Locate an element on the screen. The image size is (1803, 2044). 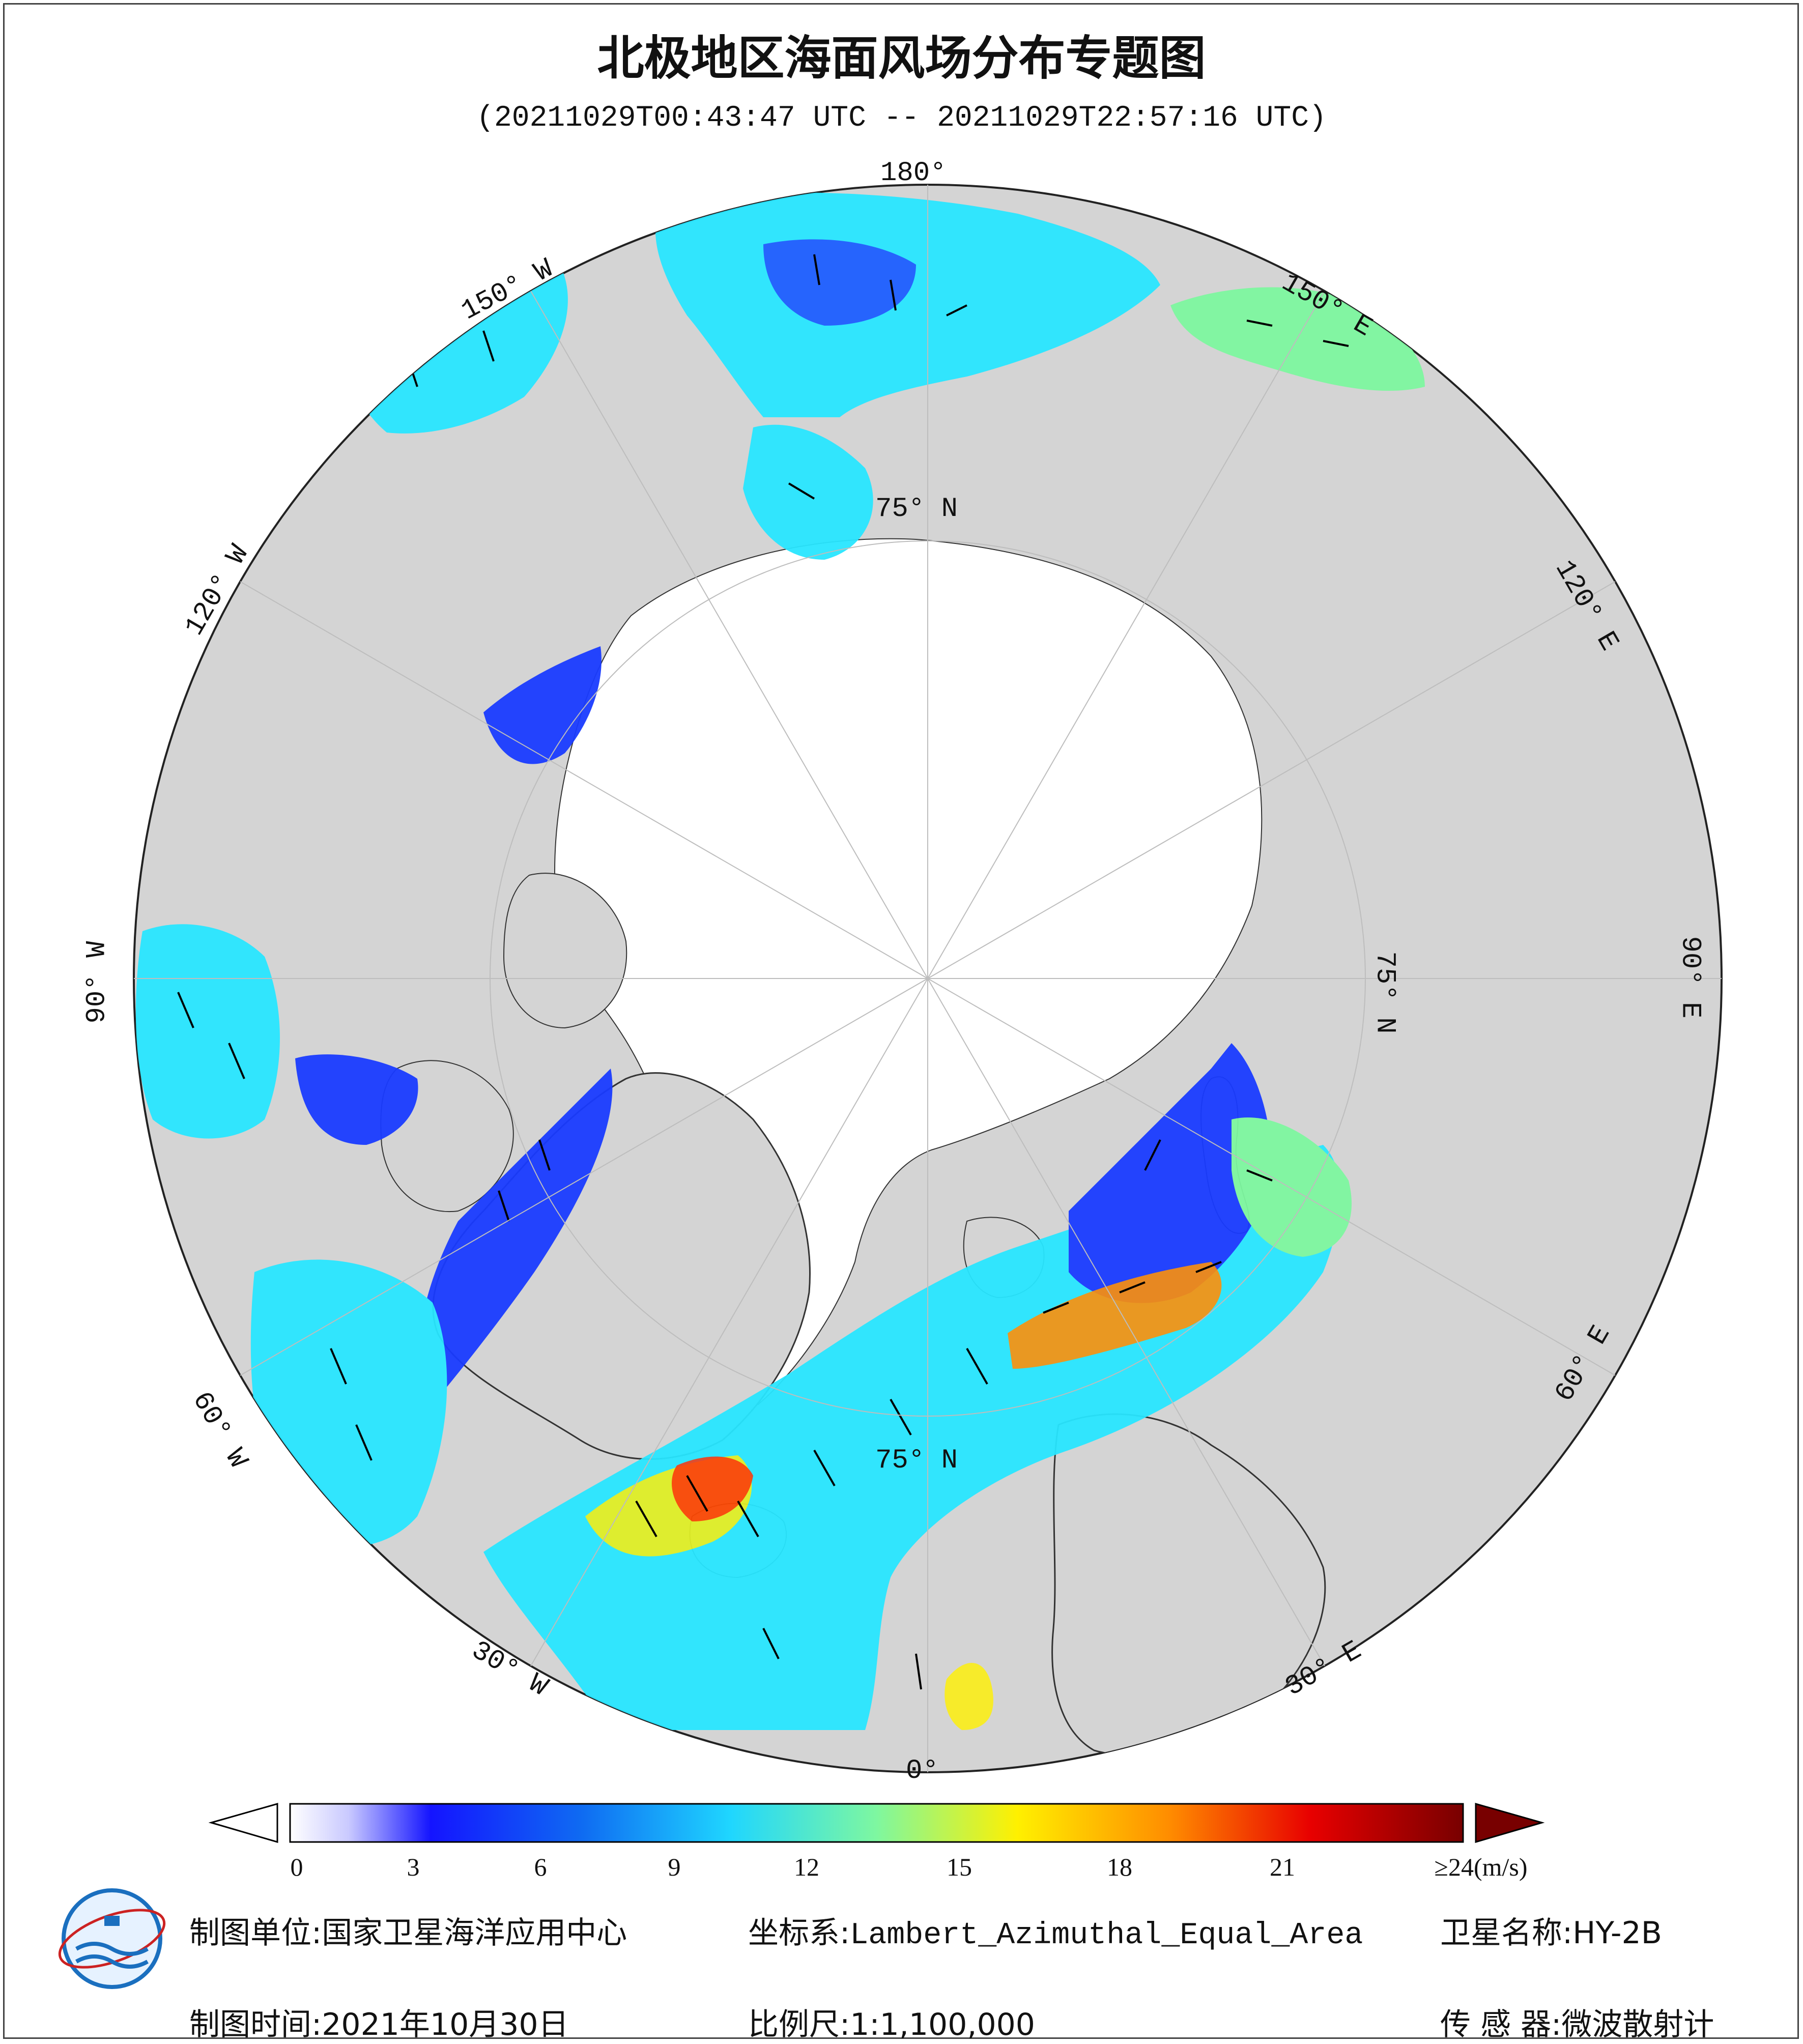
footer-coord: 坐标系:Lambert_Azimuthal_Equal_Area is located at coordinates (1055, 1930).